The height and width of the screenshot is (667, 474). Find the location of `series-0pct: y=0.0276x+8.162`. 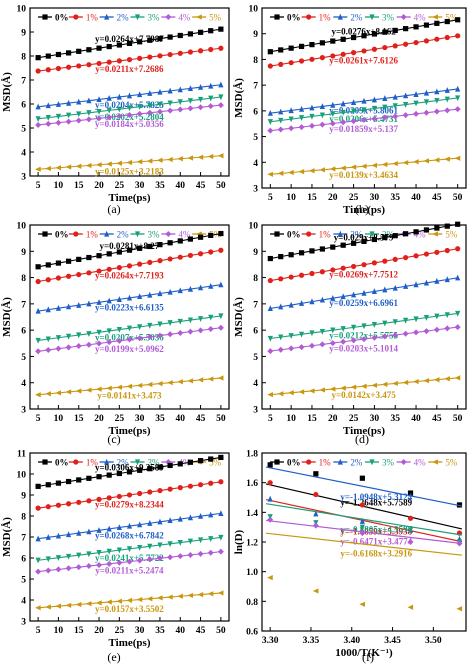

series-0pct: y=0.0276x+8.162 is located at coordinates (364, 36).